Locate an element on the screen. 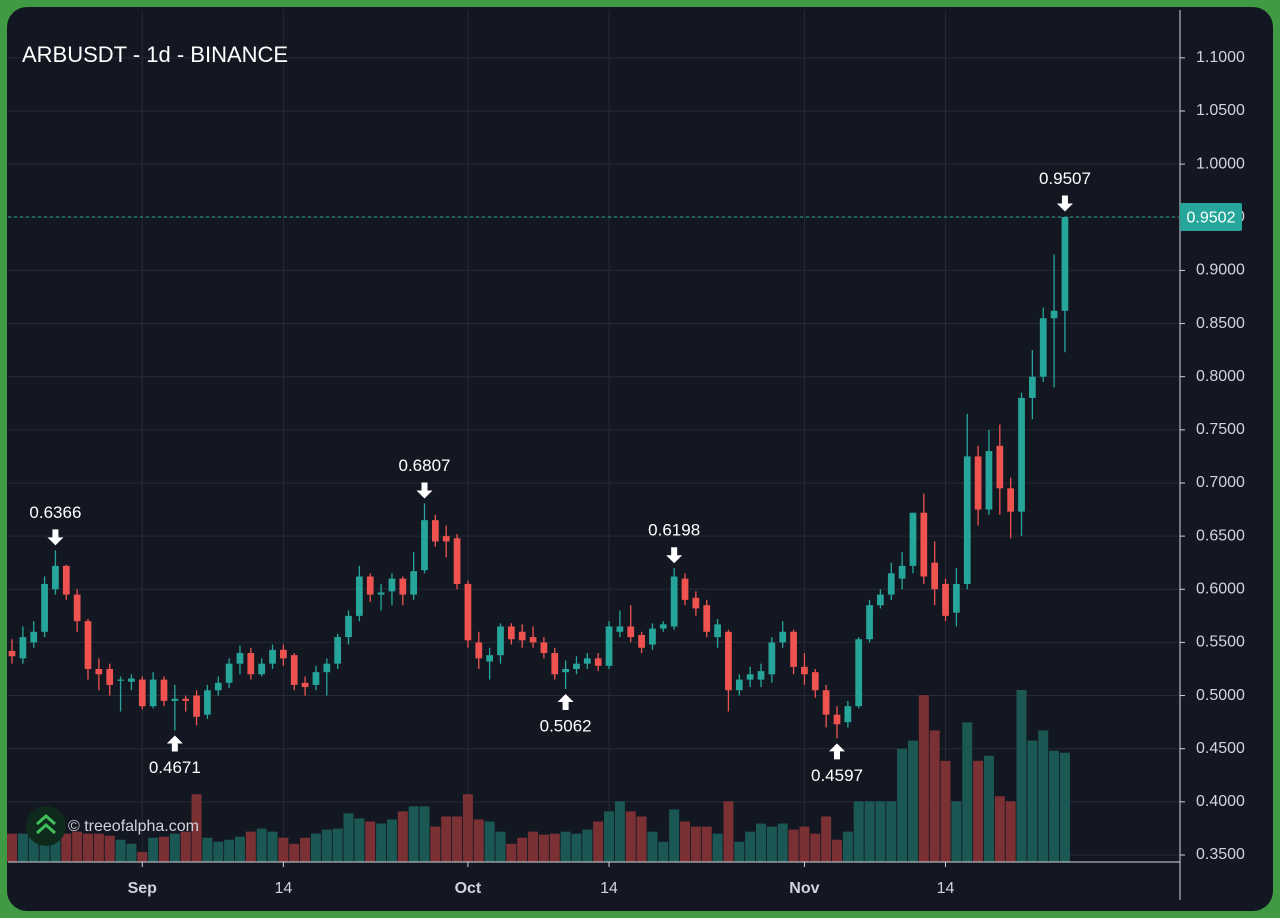  y-tick-label: 0.8000 is located at coordinates (1220, 376).